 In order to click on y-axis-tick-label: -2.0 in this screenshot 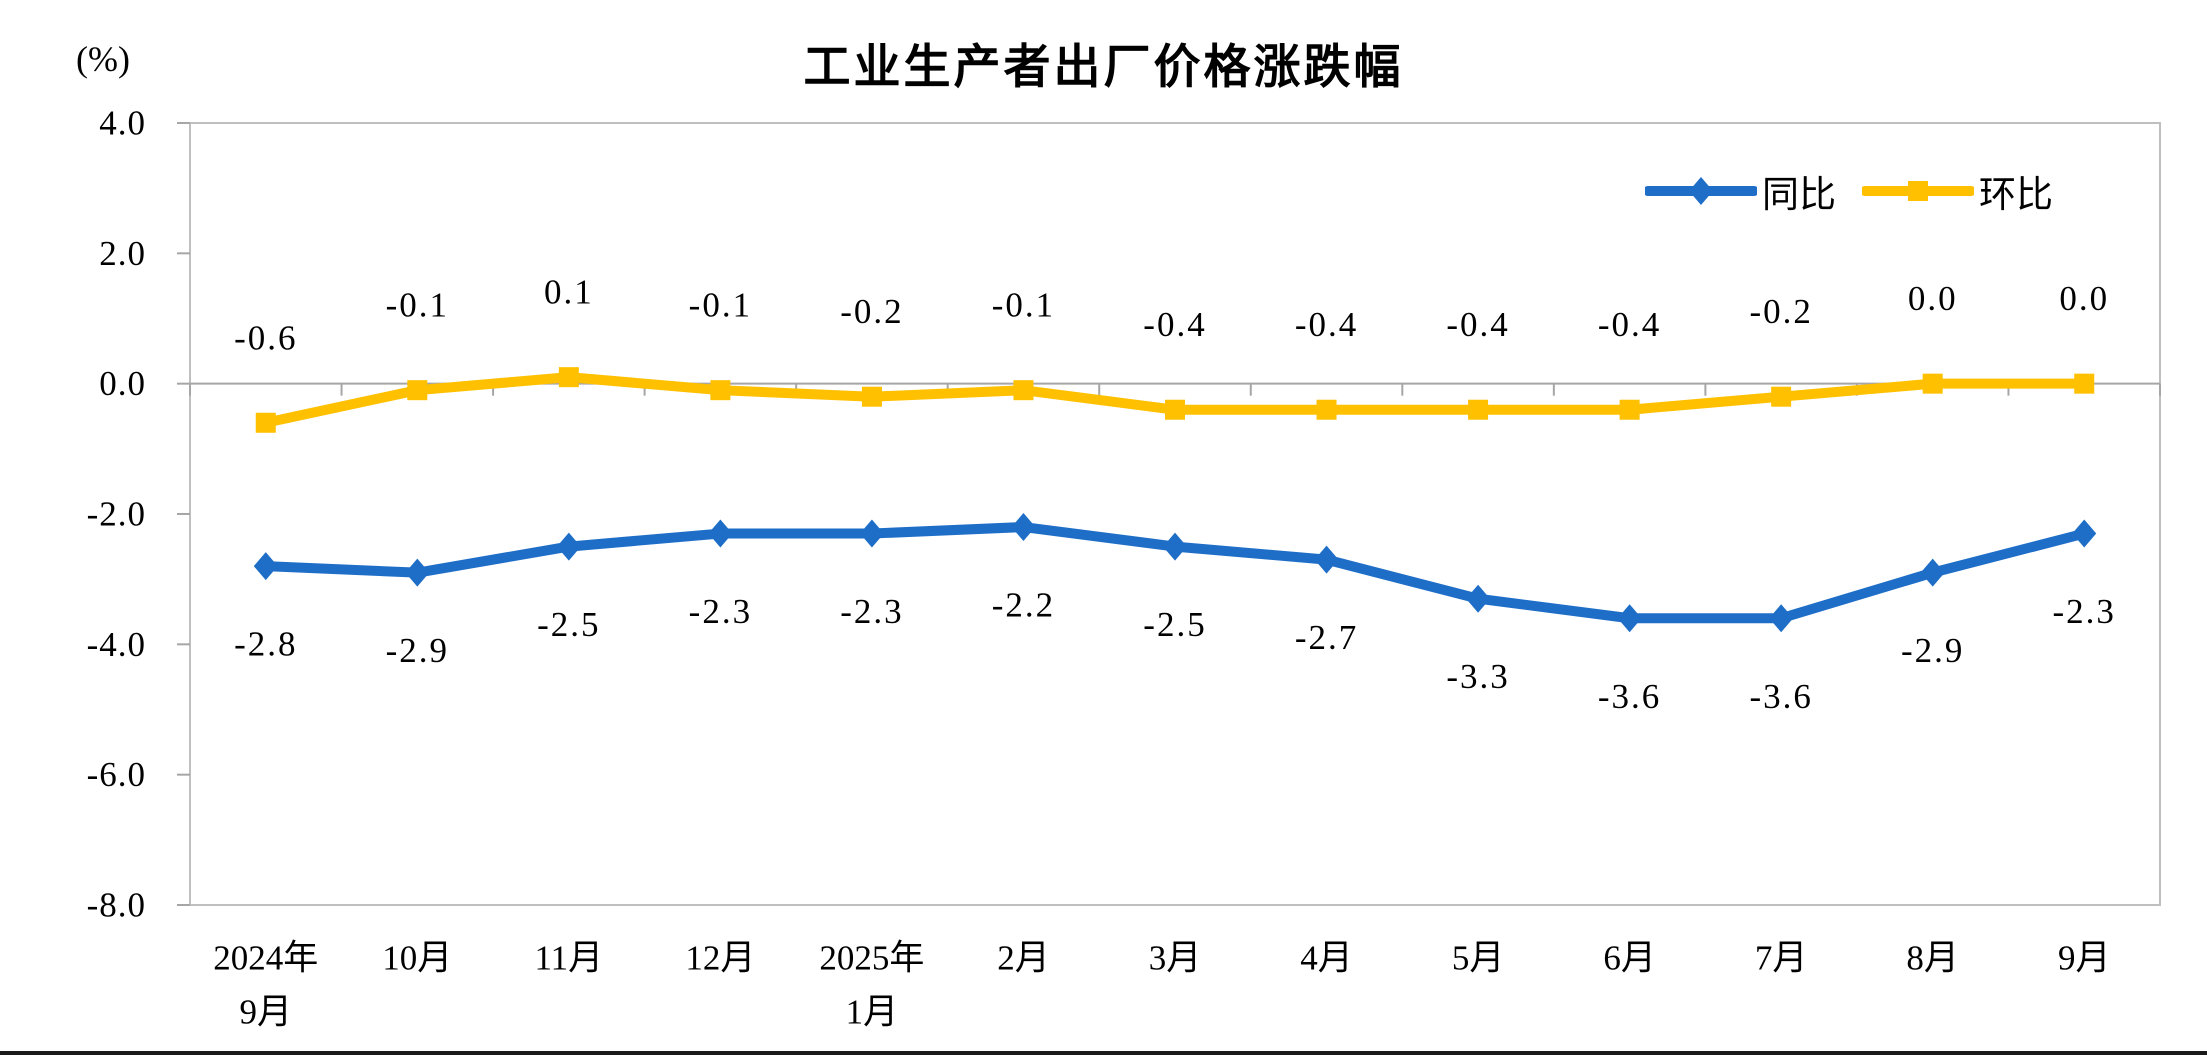, I will do `click(116, 514)`.